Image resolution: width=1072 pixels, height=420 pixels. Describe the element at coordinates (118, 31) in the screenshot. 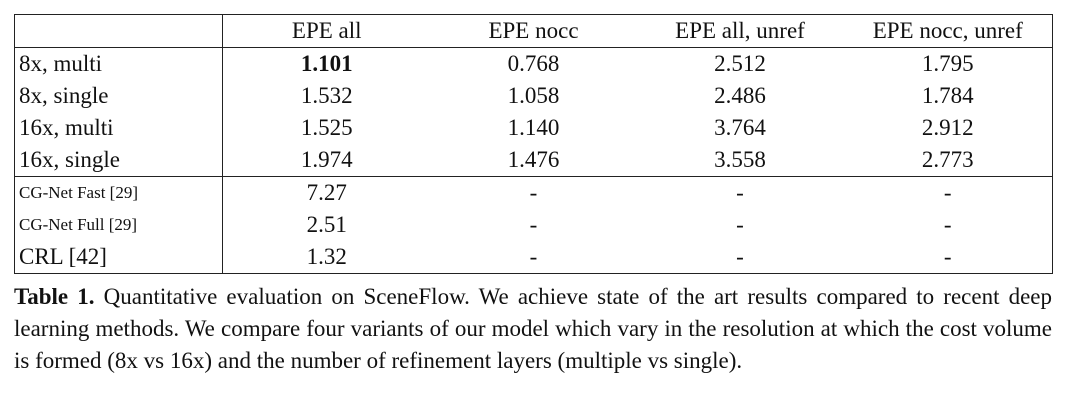

I see `header-cell` at that location.